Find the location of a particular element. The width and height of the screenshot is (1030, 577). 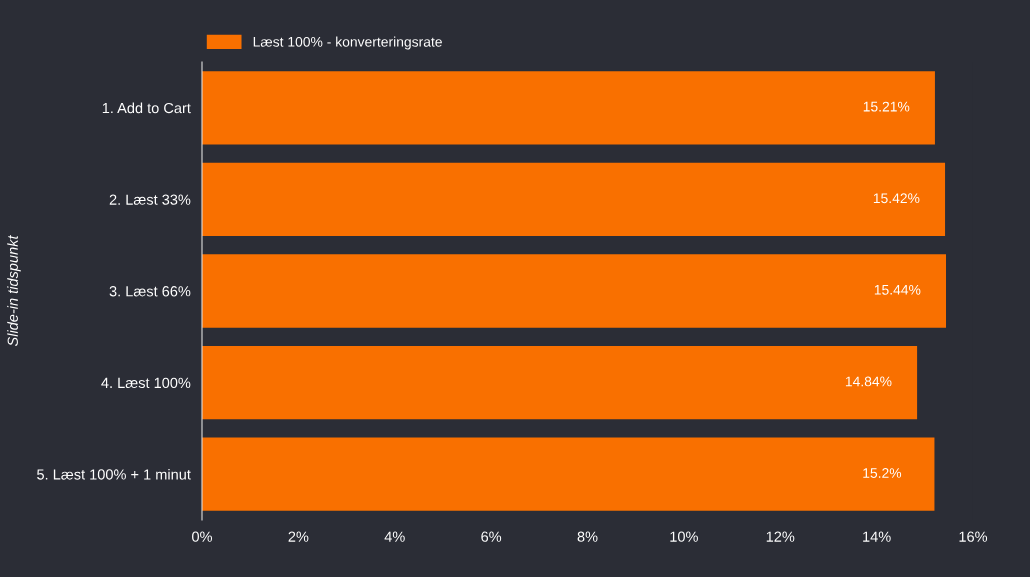

data-label: 14.84% is located at coordinates (868, 381).